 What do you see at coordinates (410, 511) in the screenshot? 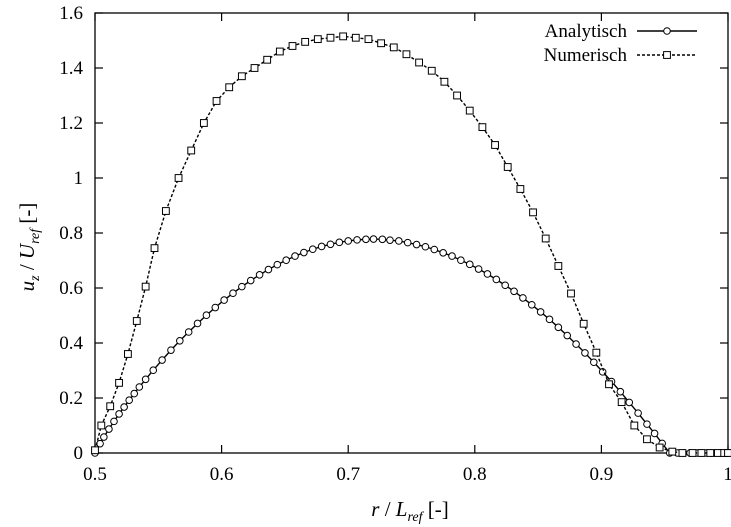
I see `x-axis-label: r / Lref [-]` at bounding box center [410, 511].